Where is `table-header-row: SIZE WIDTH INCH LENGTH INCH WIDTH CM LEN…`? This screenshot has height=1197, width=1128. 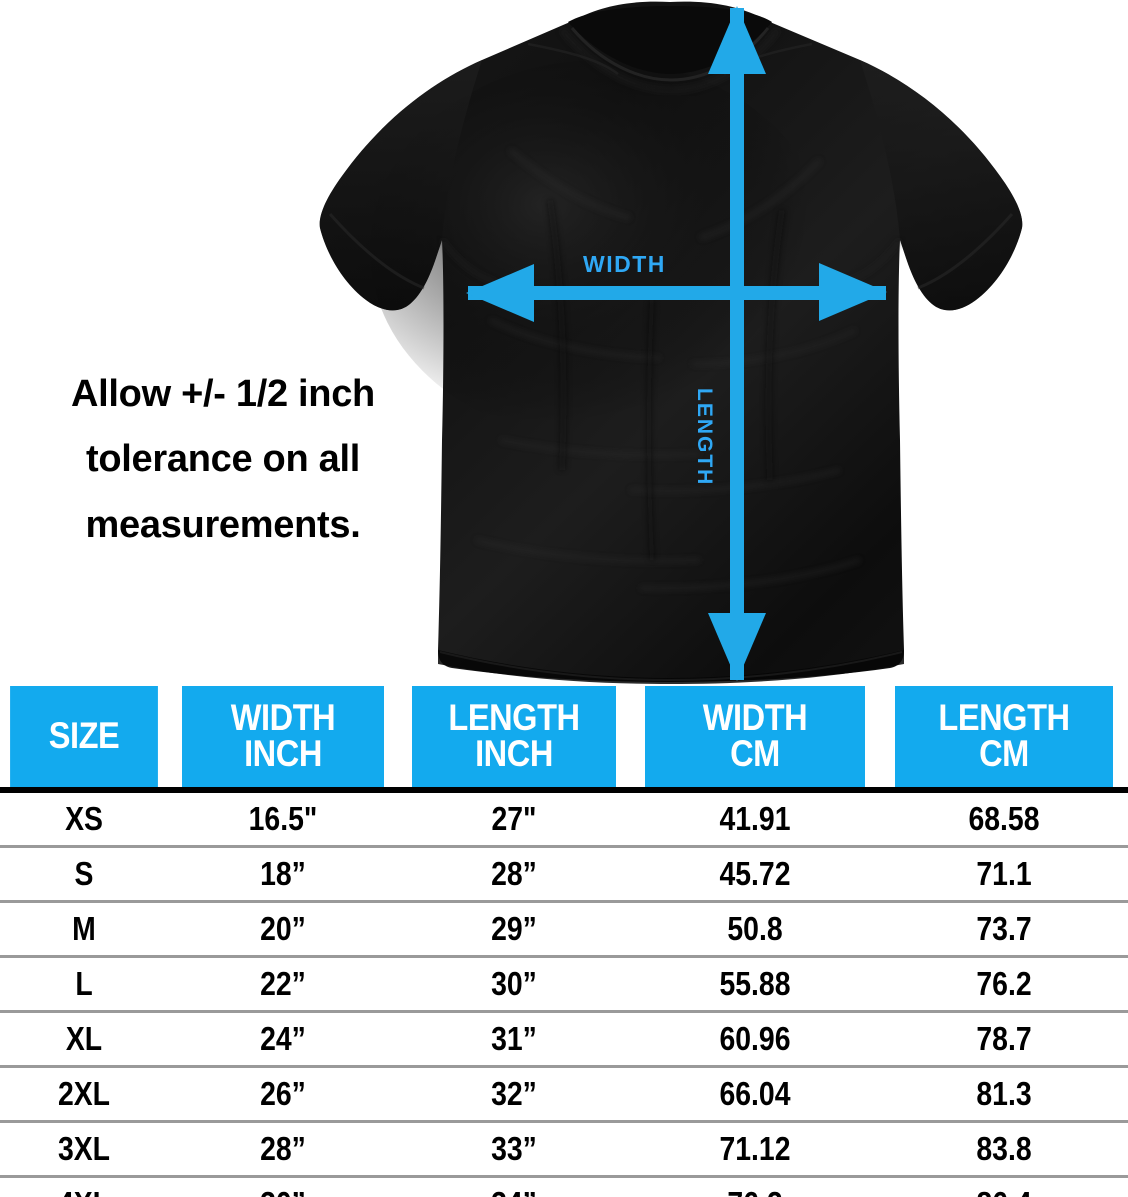 table-header-row: SIZE WIDTH INCH LENGTH INCH WIDTH CM LEN… is located at coordinates (564, 738).